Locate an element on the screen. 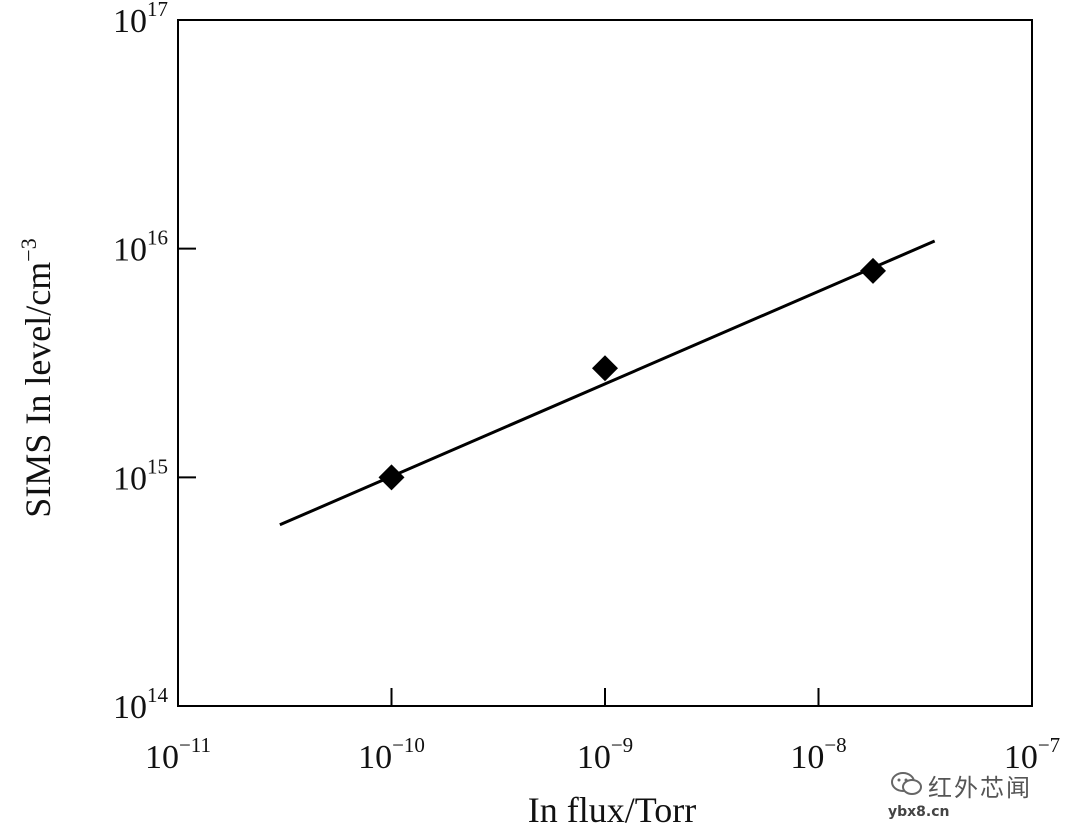  x-tick-label: 10⁻¹¹ is located at coordinates (178, 754).